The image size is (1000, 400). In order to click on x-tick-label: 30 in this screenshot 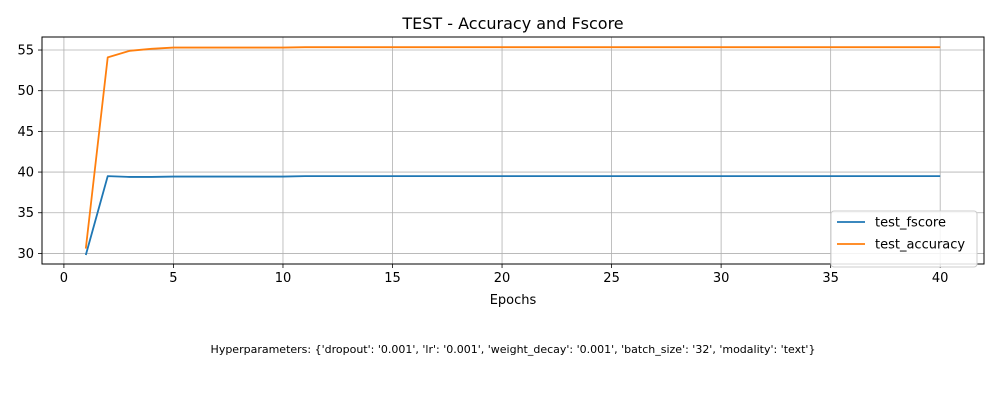, I will do `click(721, 278)`.